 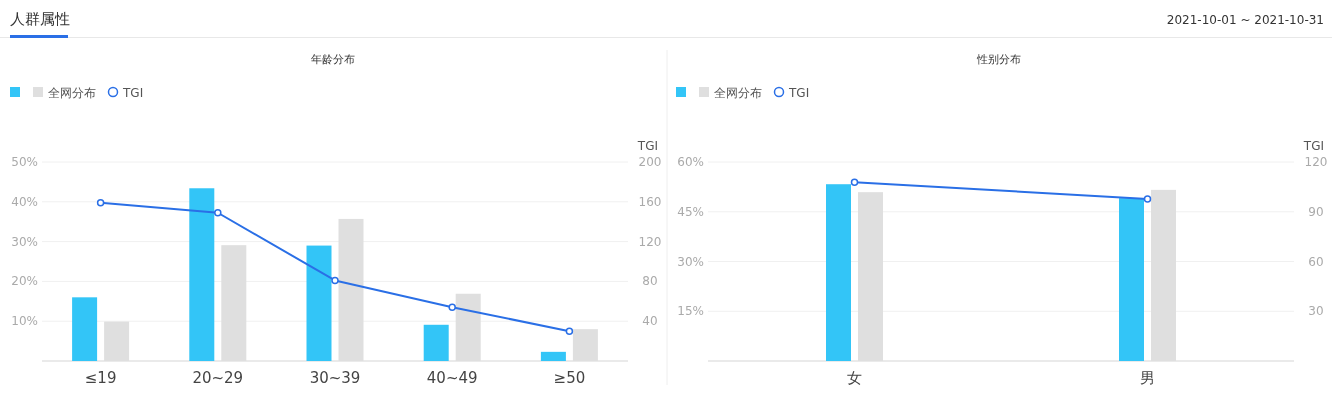 What do you see at coordinates (690, 162) in the screenshot?
I see `y-tick-label: 60%` at bounding box center [690, 162].